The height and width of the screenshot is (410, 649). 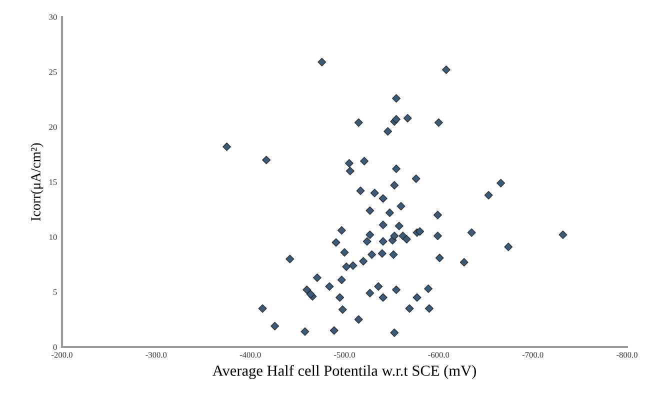 What do you see at coordinates (344, 355) in the screenshot?
I see `x-tick-label: -500.0` at bounding box center [344, 355].